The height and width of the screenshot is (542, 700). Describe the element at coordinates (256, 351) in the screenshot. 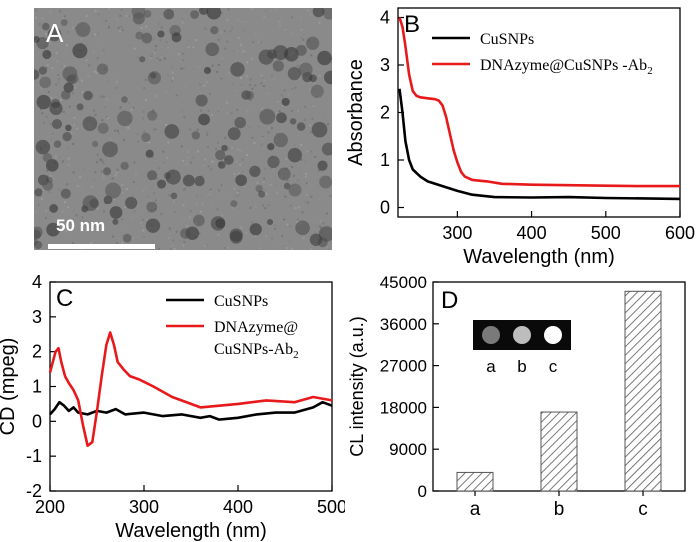

I see `legend-label: CuSNPs-Ab2` at that location.